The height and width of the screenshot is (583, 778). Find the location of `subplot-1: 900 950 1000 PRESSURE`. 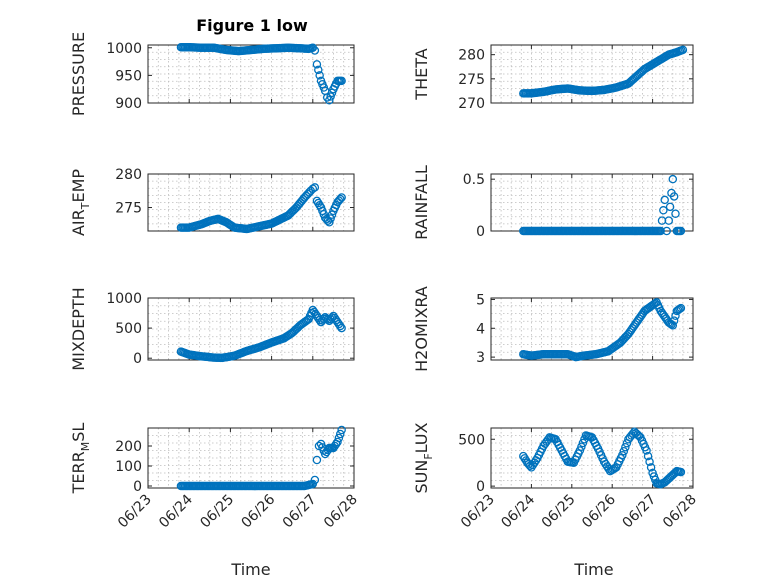

subplot-1: 900 950 1000 PRESSURE is located at coordinates (212, 74).